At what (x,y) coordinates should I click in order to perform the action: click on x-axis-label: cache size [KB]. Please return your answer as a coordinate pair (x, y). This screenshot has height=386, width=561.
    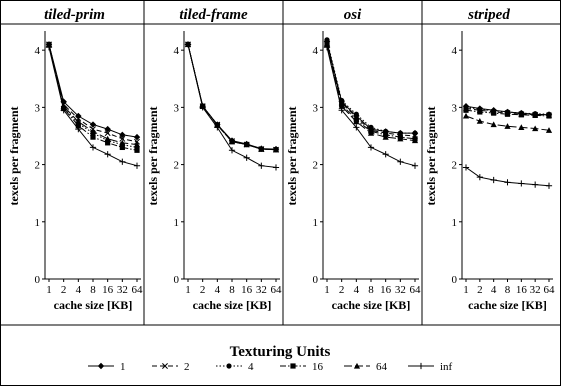
    Looking at the image, I should click on (232, 305).